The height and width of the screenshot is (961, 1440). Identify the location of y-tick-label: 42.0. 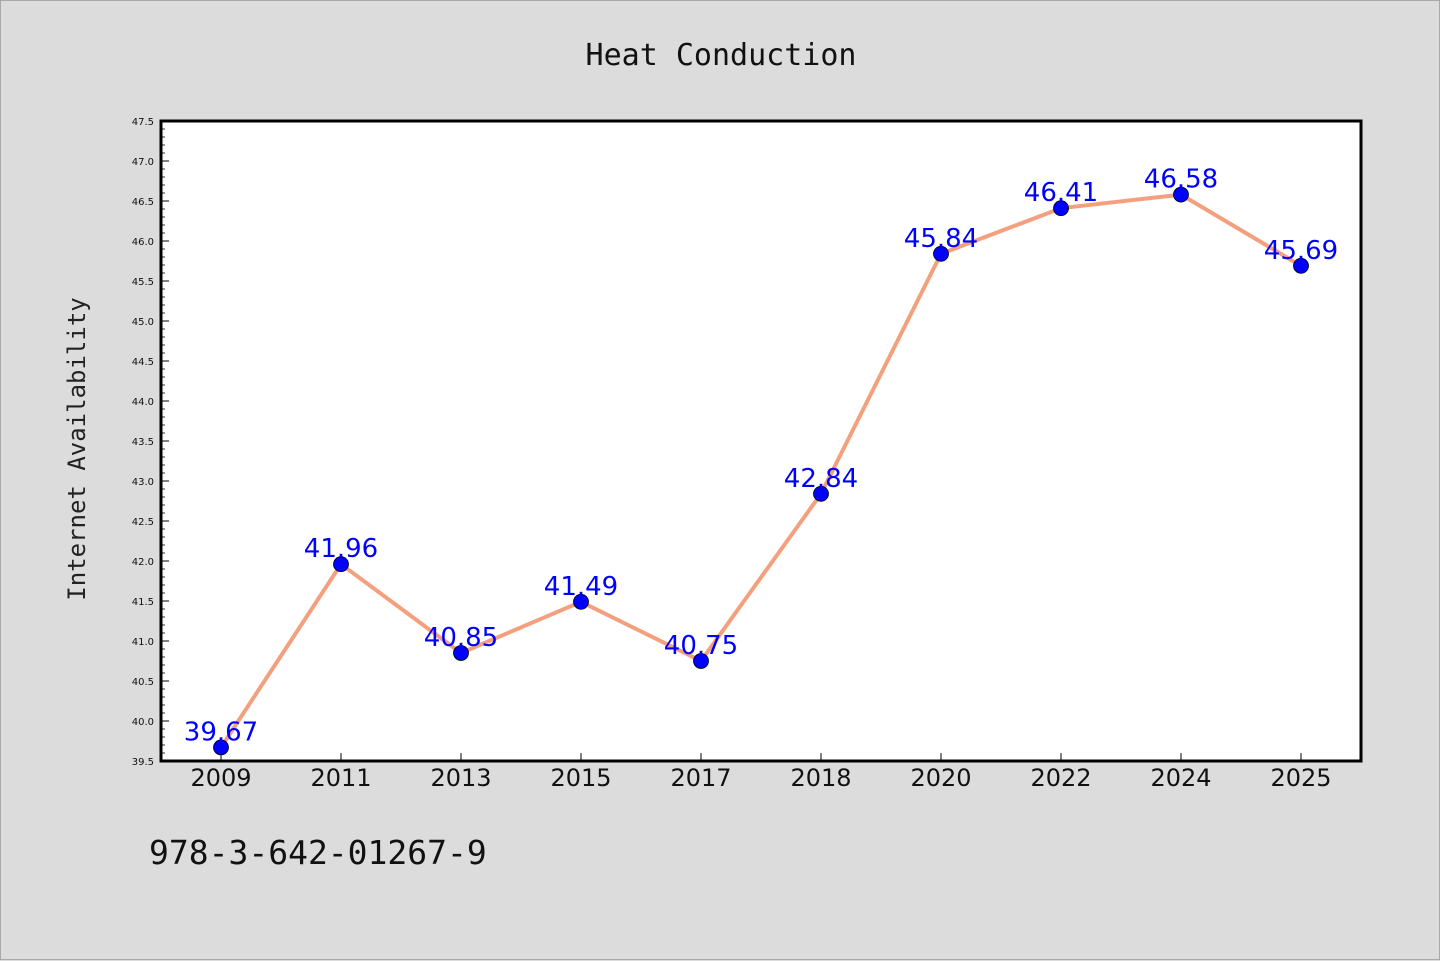
(143, 562).